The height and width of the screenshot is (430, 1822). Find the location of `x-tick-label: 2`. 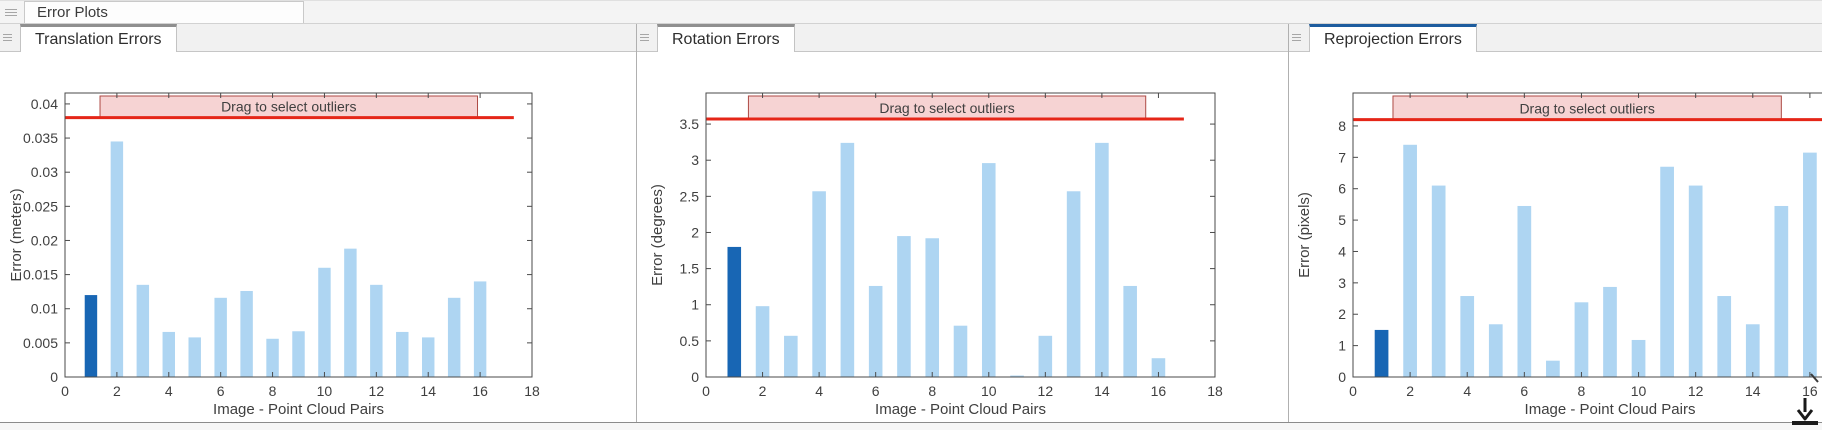

x-tick-label: 2 is located at coordinates (1410, 391).